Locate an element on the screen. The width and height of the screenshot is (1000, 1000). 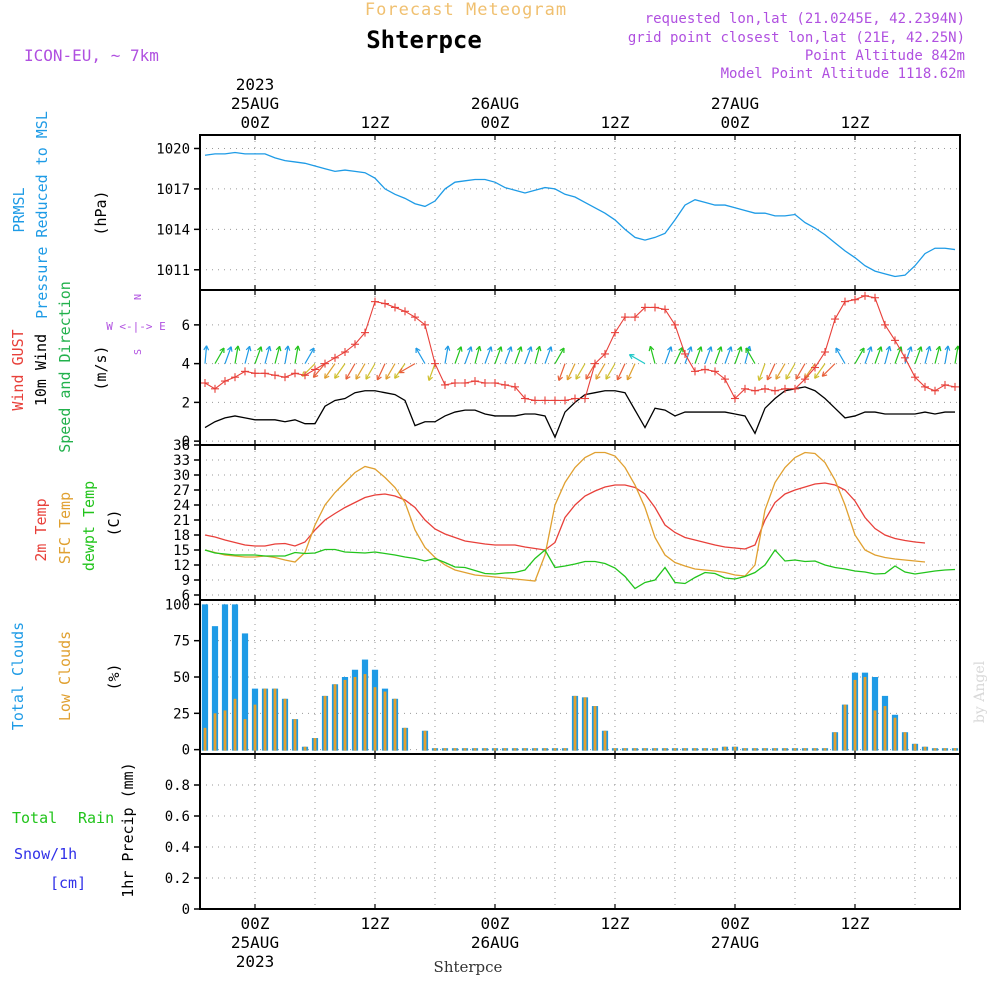
time-label: 27AUG is located at coordinates (735, 942).